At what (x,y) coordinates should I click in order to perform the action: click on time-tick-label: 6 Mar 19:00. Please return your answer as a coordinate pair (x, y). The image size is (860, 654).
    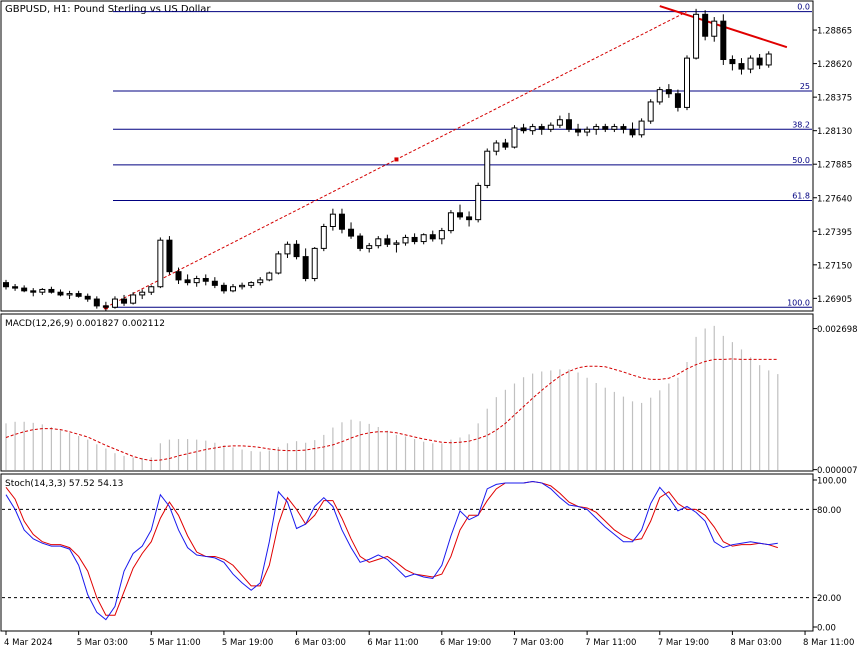
    Looking at the image, I should click on (465, 643).